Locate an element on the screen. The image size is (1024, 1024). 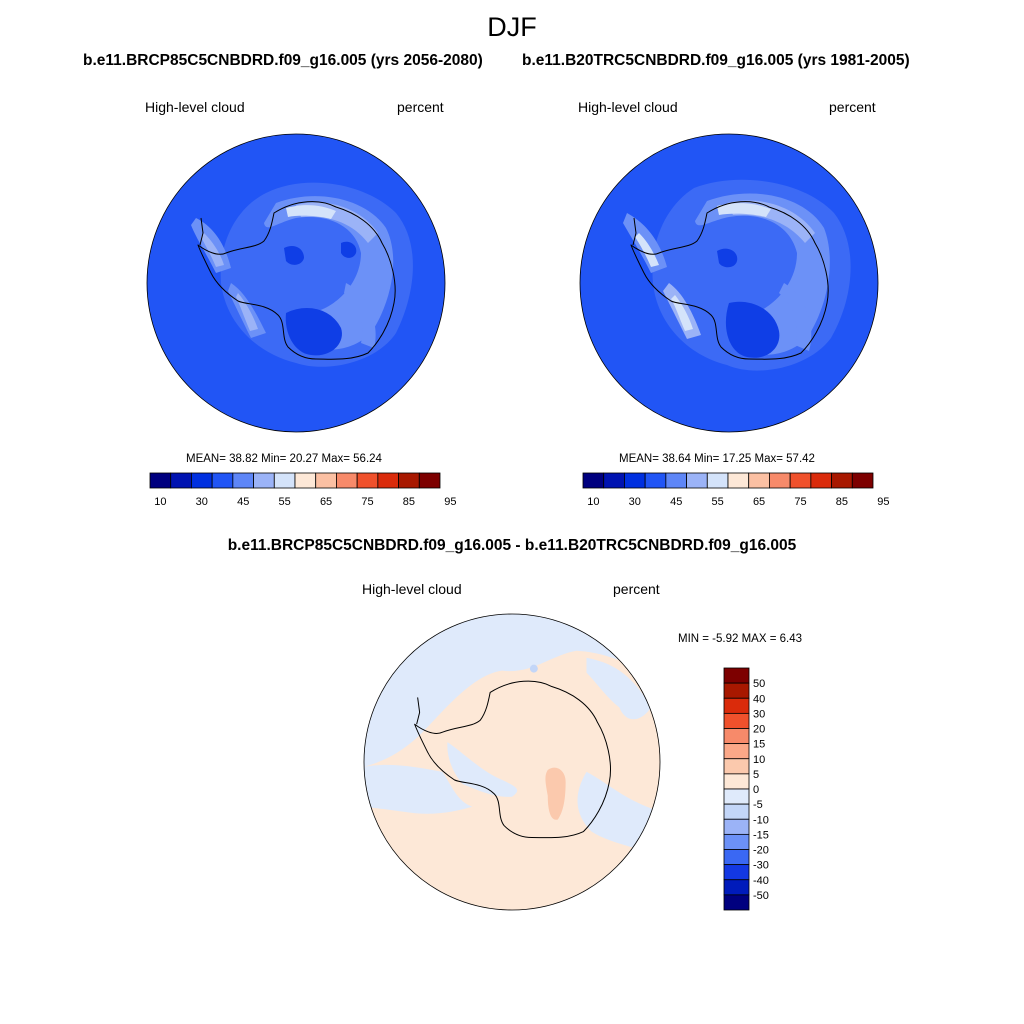
right-colorbar-label: 55 is located at coordinates (718, 502).